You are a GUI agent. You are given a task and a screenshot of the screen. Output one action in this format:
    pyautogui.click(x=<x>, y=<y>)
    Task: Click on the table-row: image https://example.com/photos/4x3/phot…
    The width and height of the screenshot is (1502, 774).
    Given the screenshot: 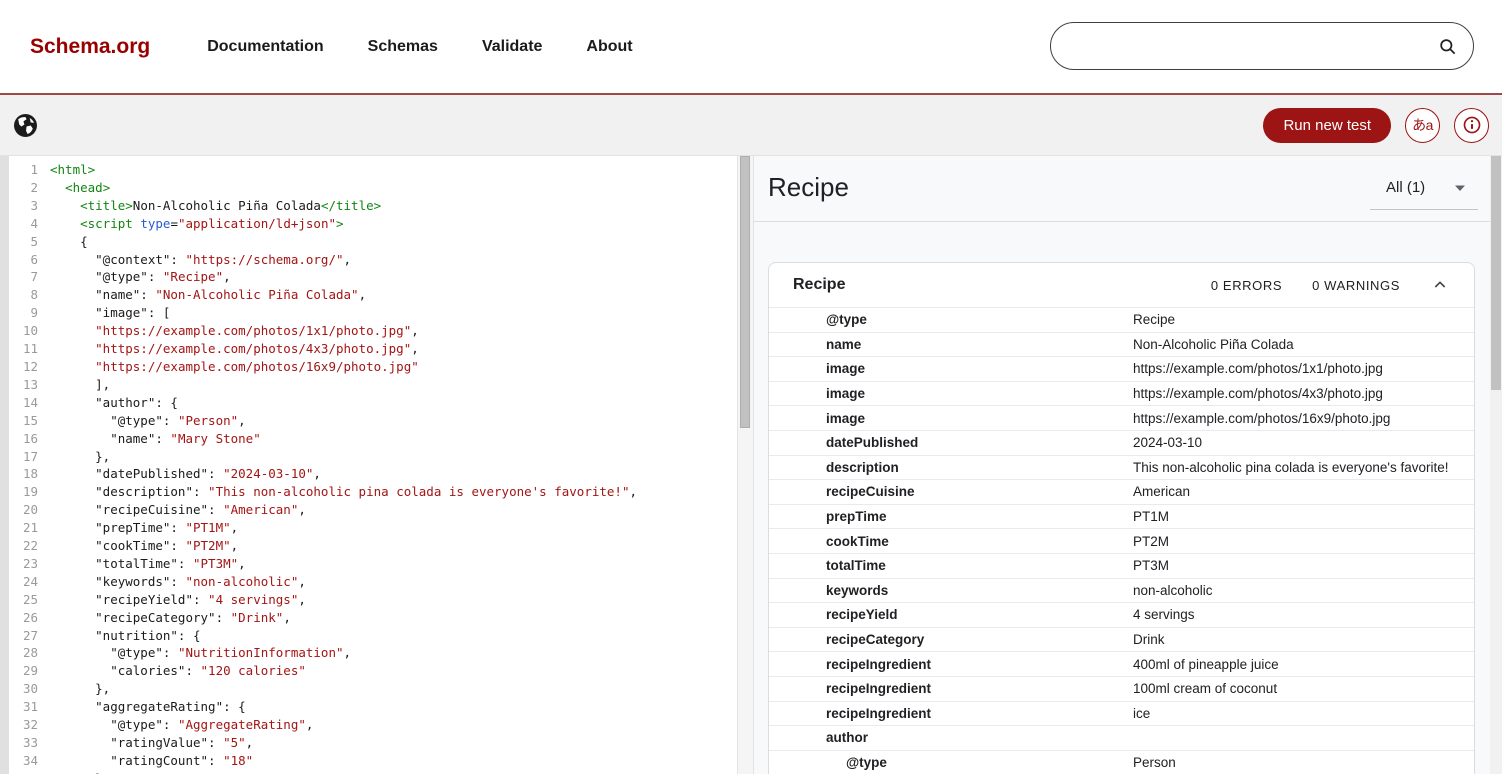 What is the action you would take?
    pyautogui.click(x=1121, y=394)
    